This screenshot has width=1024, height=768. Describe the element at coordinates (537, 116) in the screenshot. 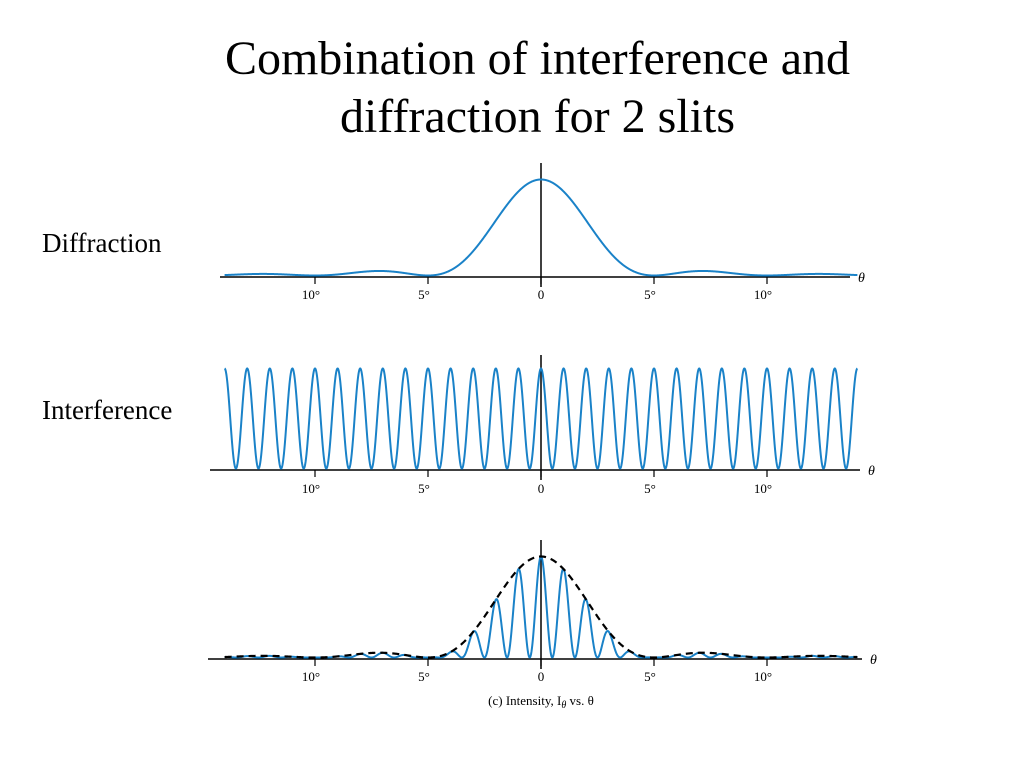

I see `title-line-2: diffraction for 2 slits` at that location.